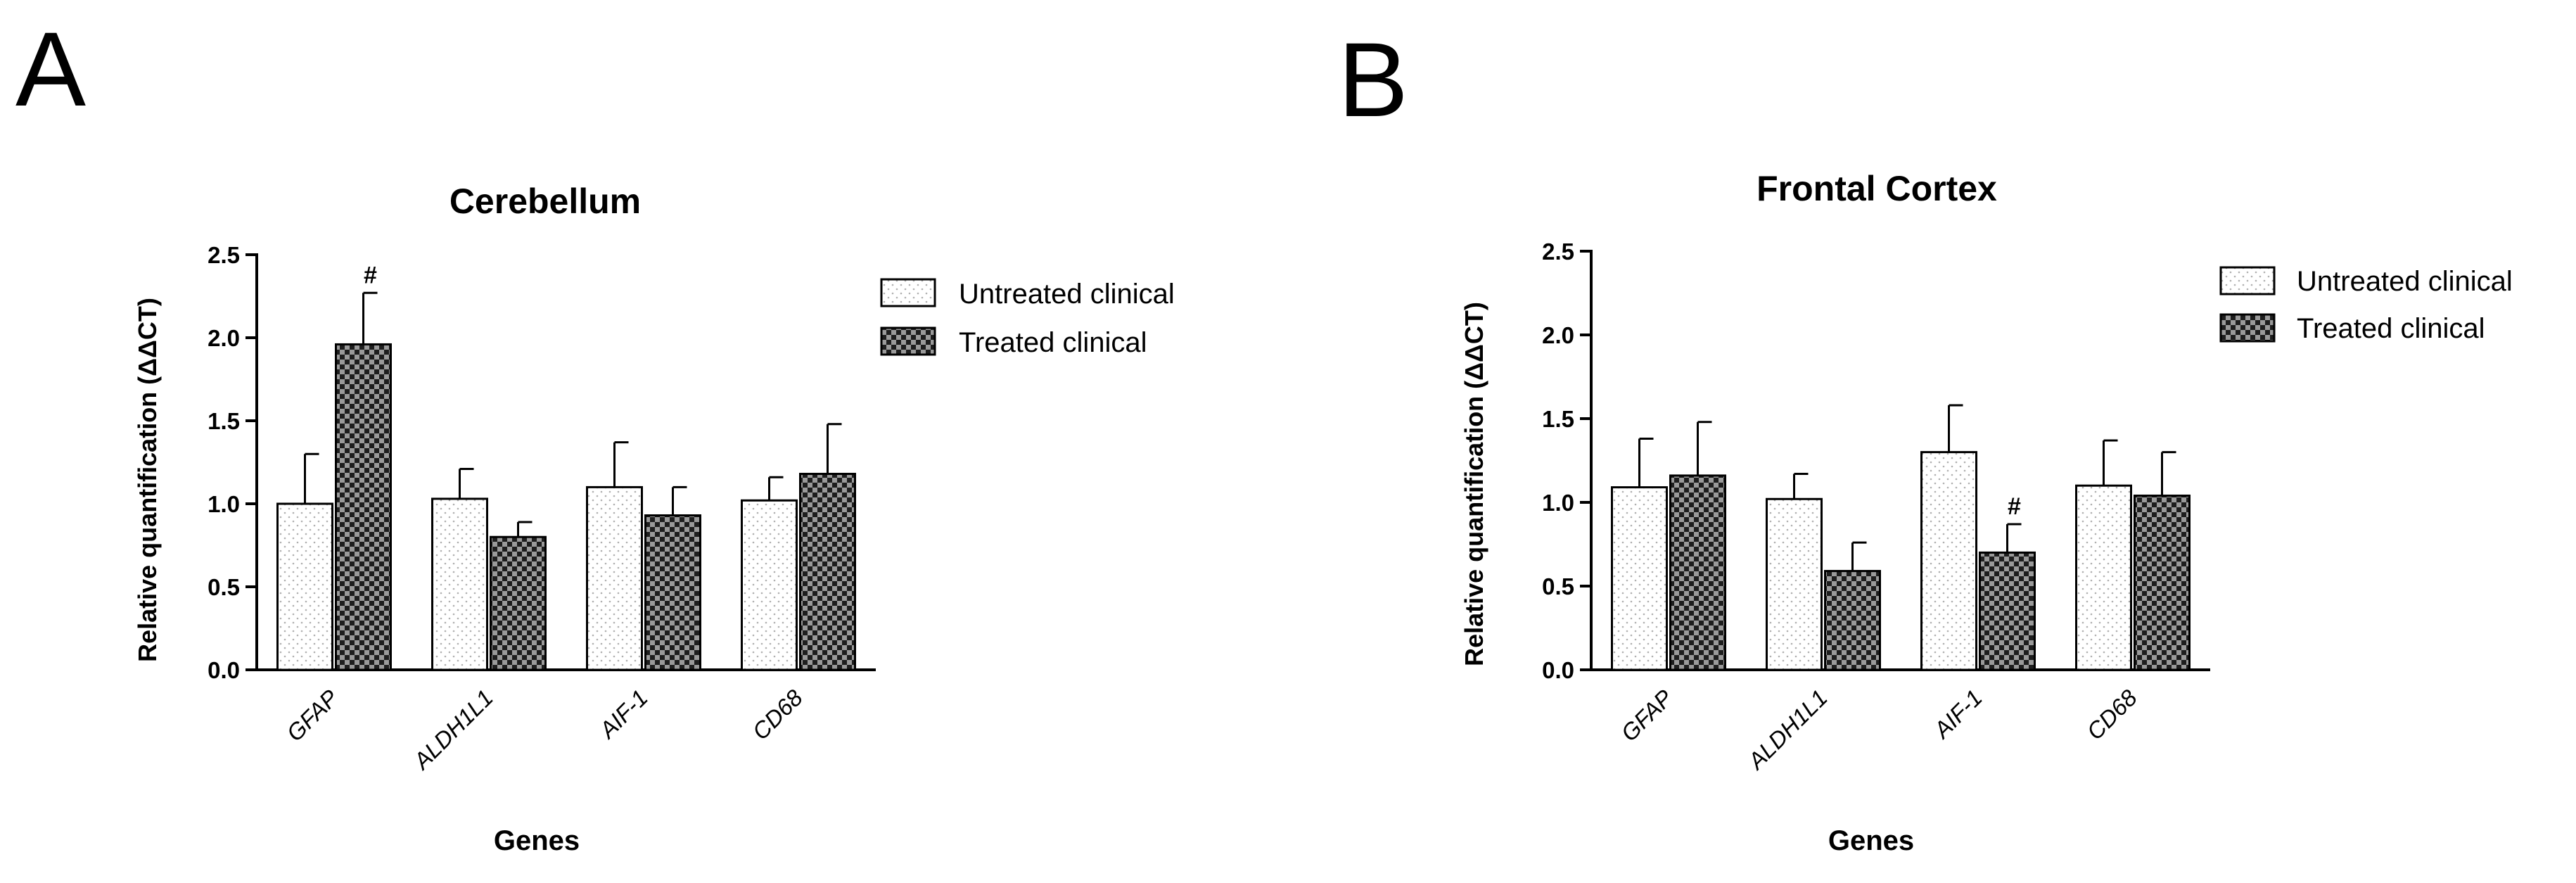 The image size is (2576, 883). I want to click on chart-title: Frontal Cortex, so click(1876, 188).